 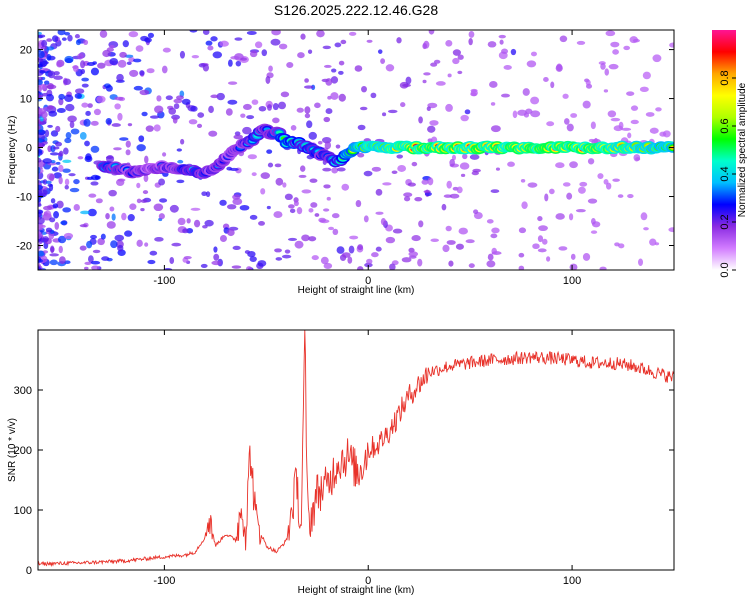 I want to click on colorbar-tick-label: 0.8, so click(x=725, y=77).